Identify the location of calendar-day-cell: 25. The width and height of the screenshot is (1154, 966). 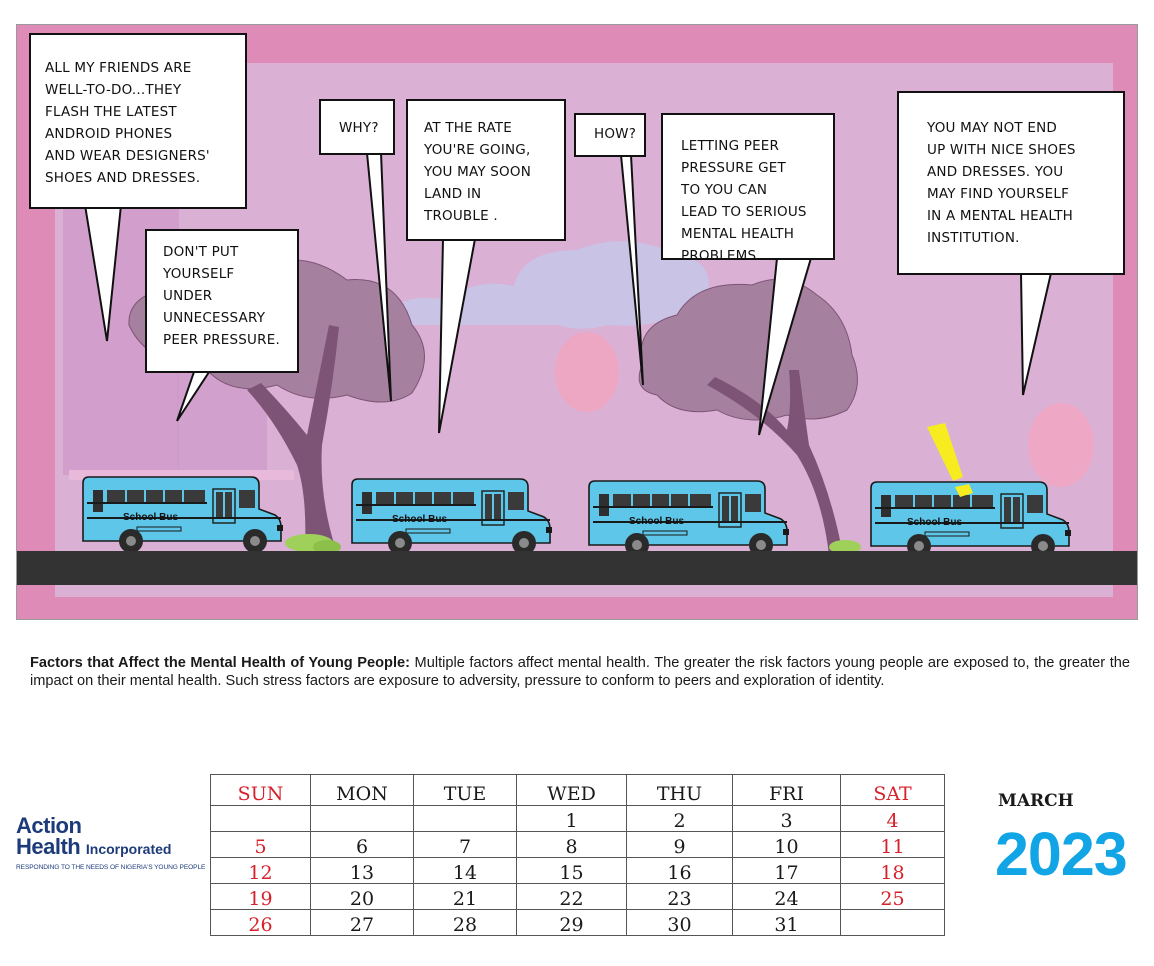
(892, 896).